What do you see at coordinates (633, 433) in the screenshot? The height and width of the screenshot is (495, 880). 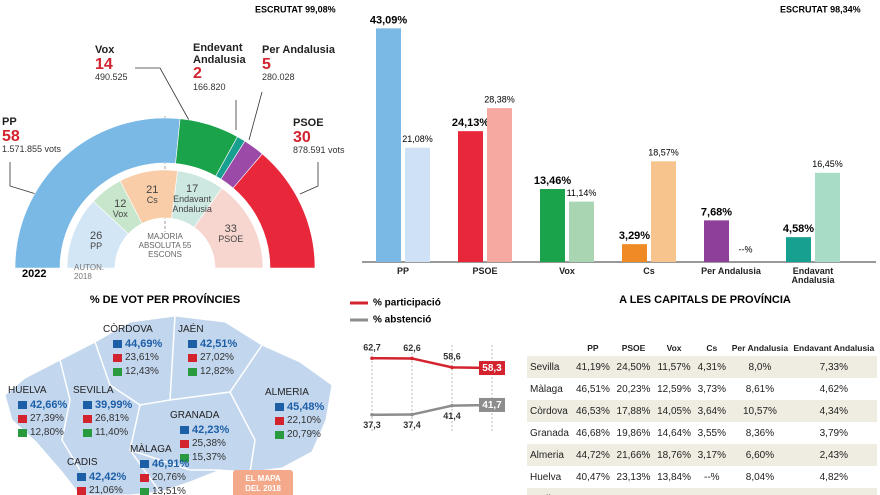 I see `value-cell: 19,86%` at bounding box center [633, 433].